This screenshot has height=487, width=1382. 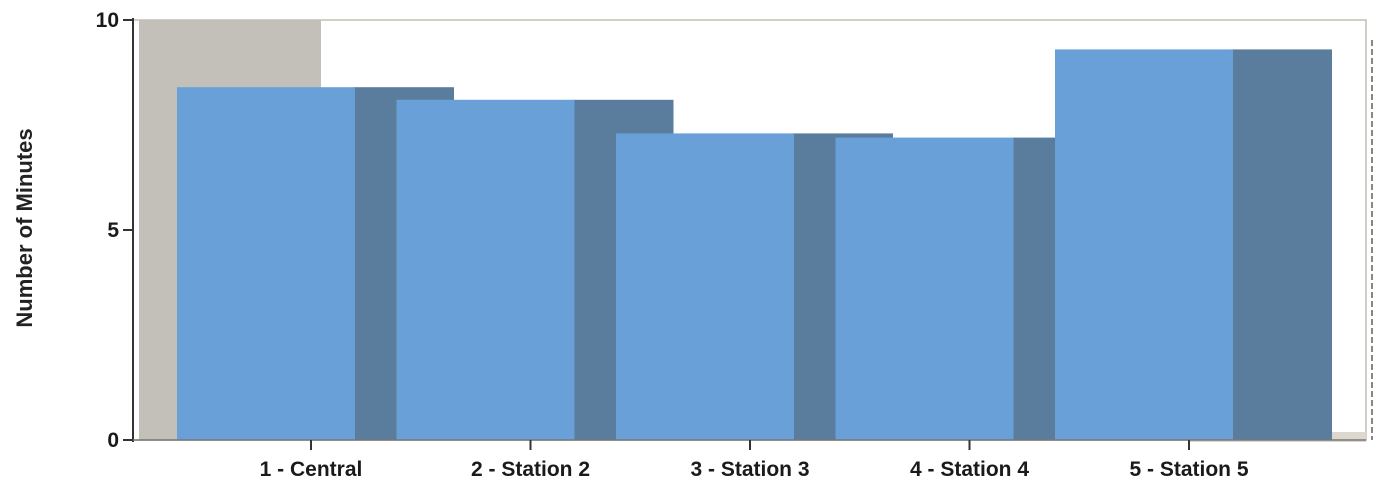 I want to click on x-tick-label: 2 - Station 2, so click(x=530, y=469).